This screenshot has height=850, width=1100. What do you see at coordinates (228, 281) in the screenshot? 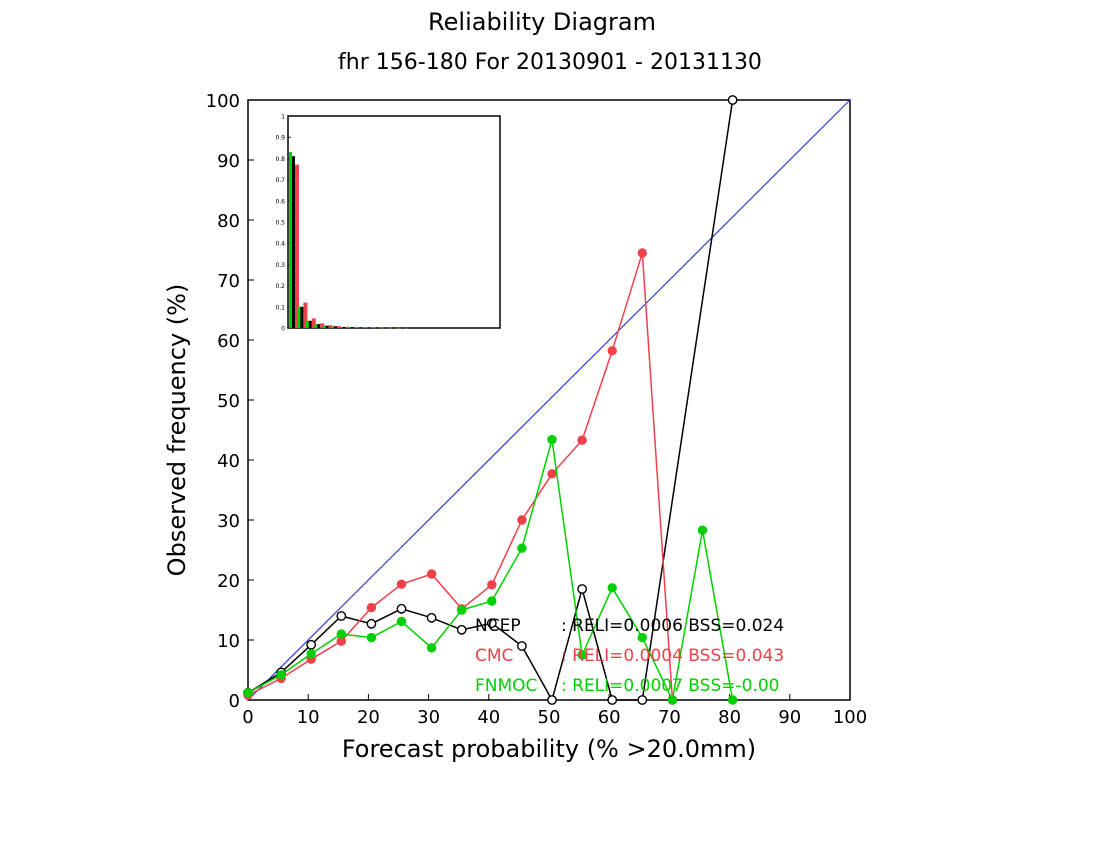
I see `y-tick-label: 70` at bounding box center [228, 281].